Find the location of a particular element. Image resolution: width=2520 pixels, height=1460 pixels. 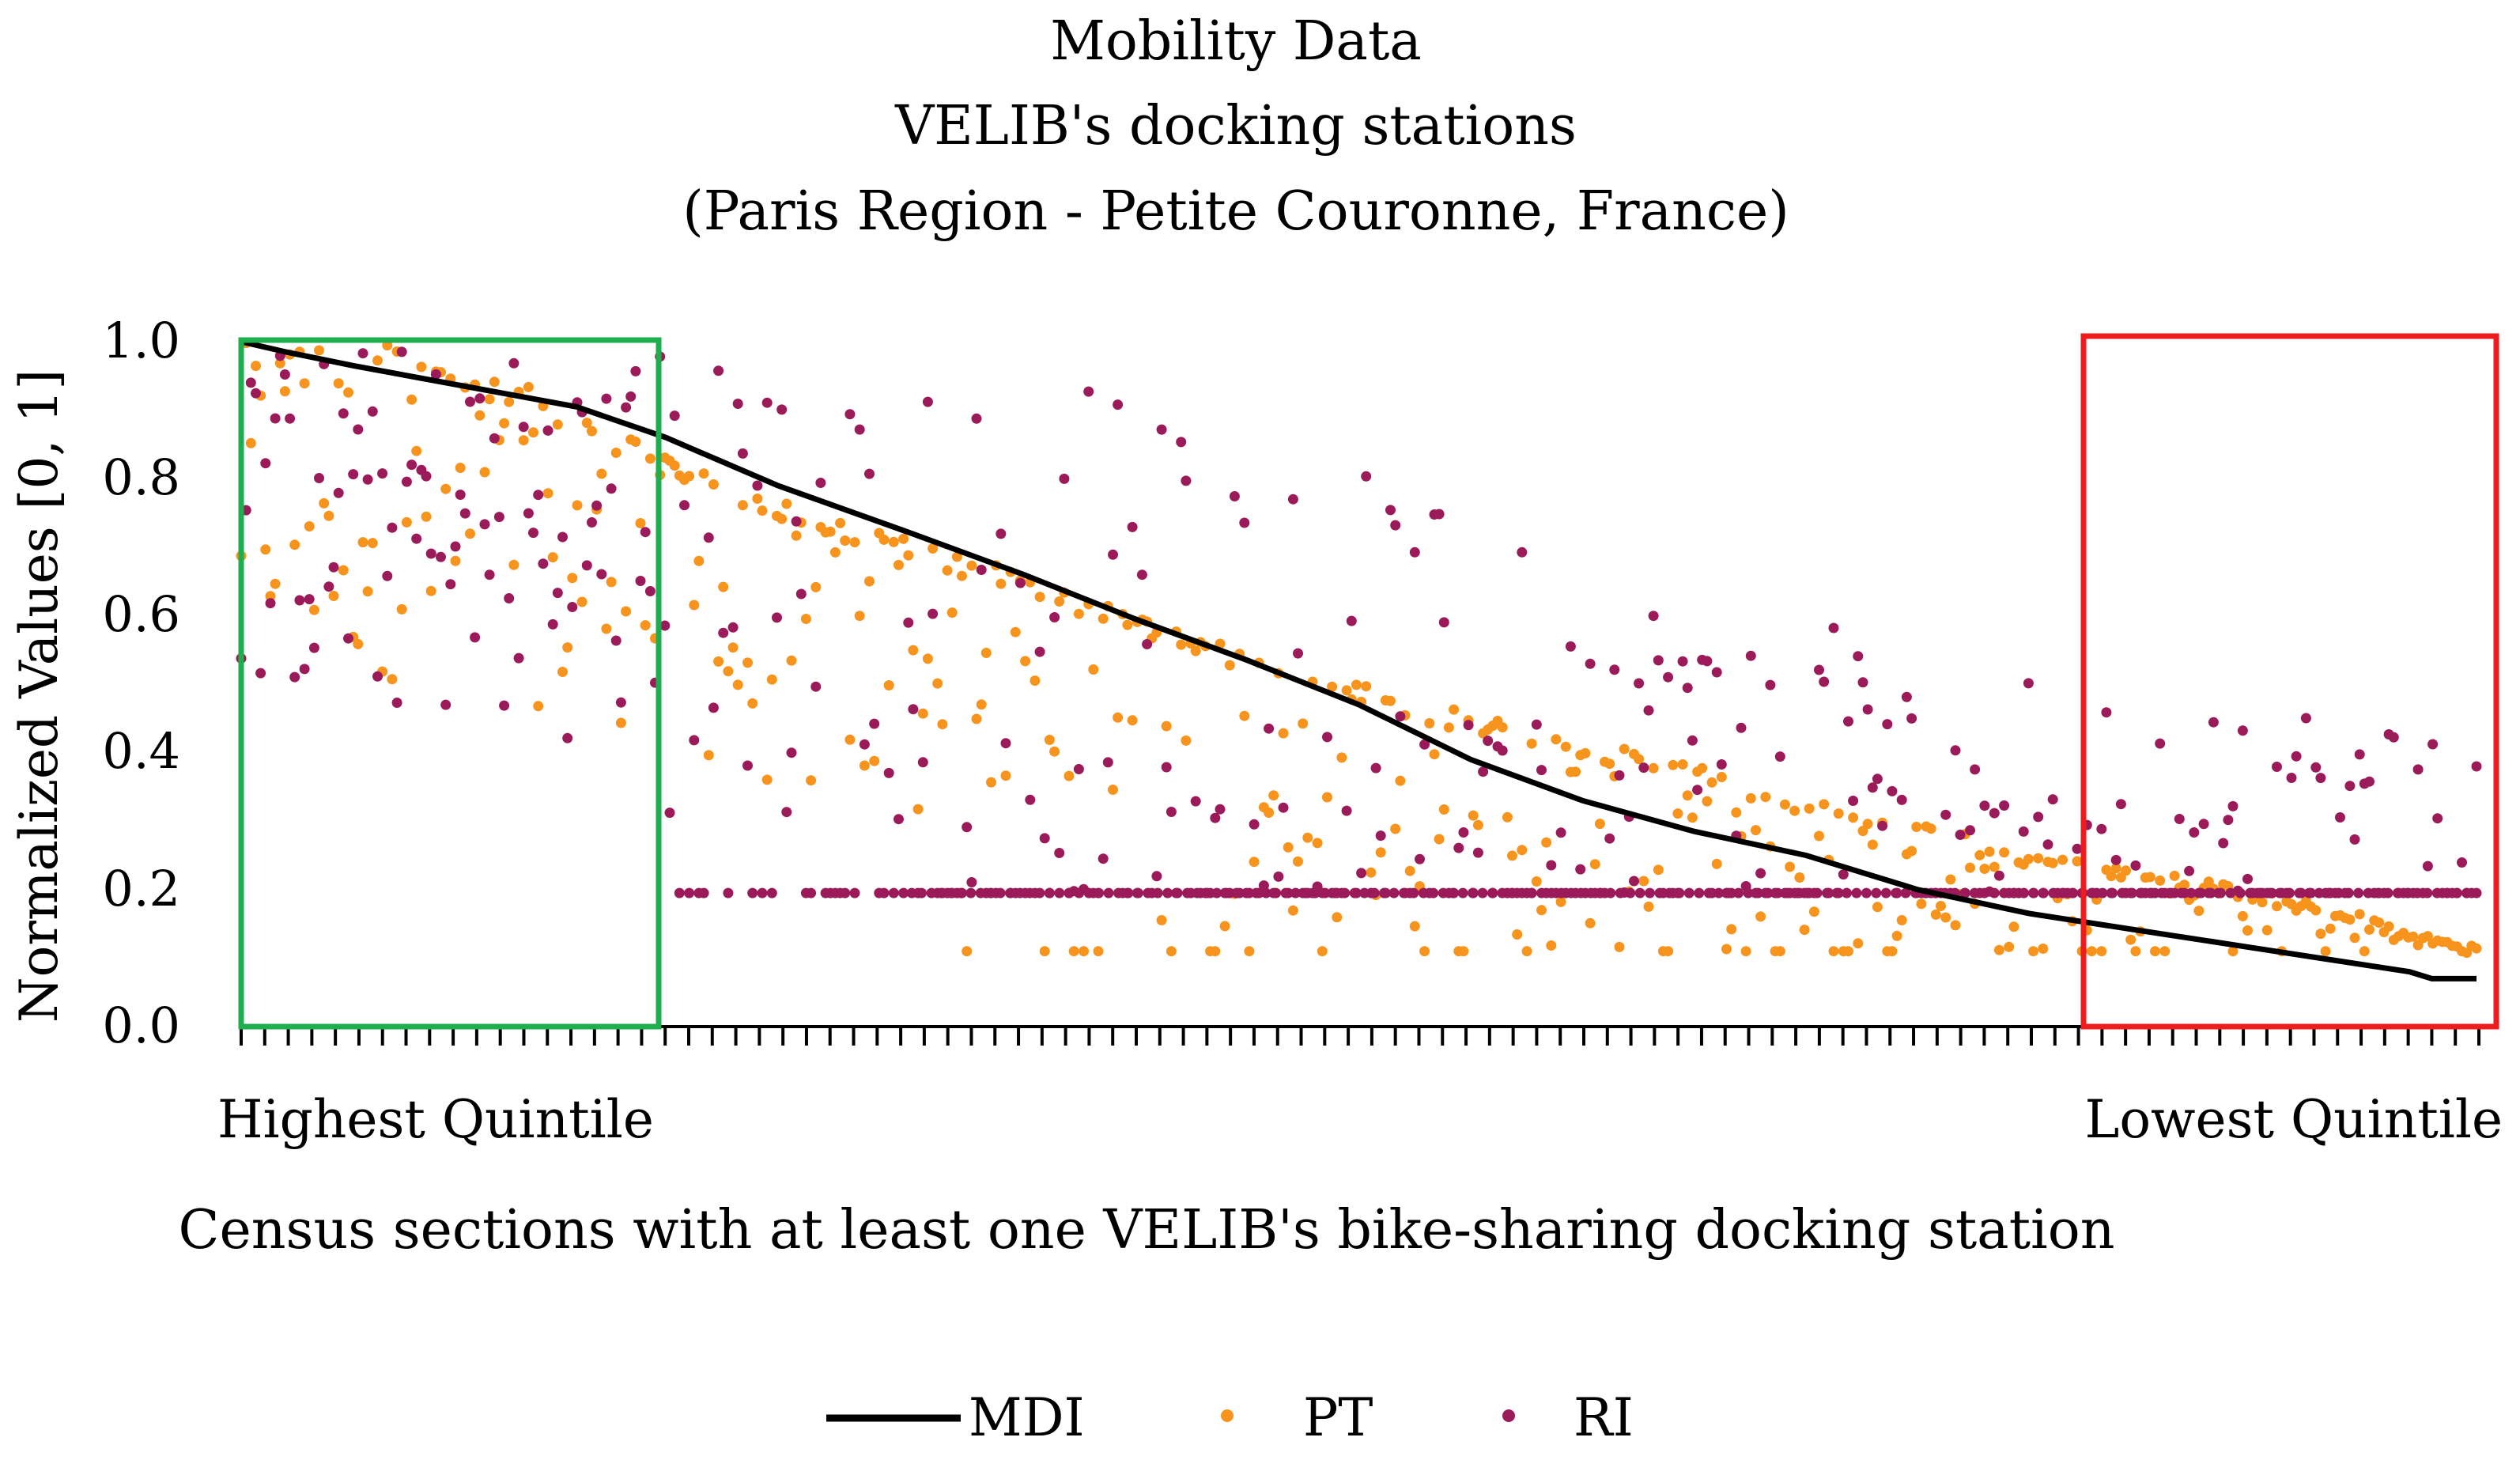

legend-ri-label: RI is located at coordinates (1604, 1417).